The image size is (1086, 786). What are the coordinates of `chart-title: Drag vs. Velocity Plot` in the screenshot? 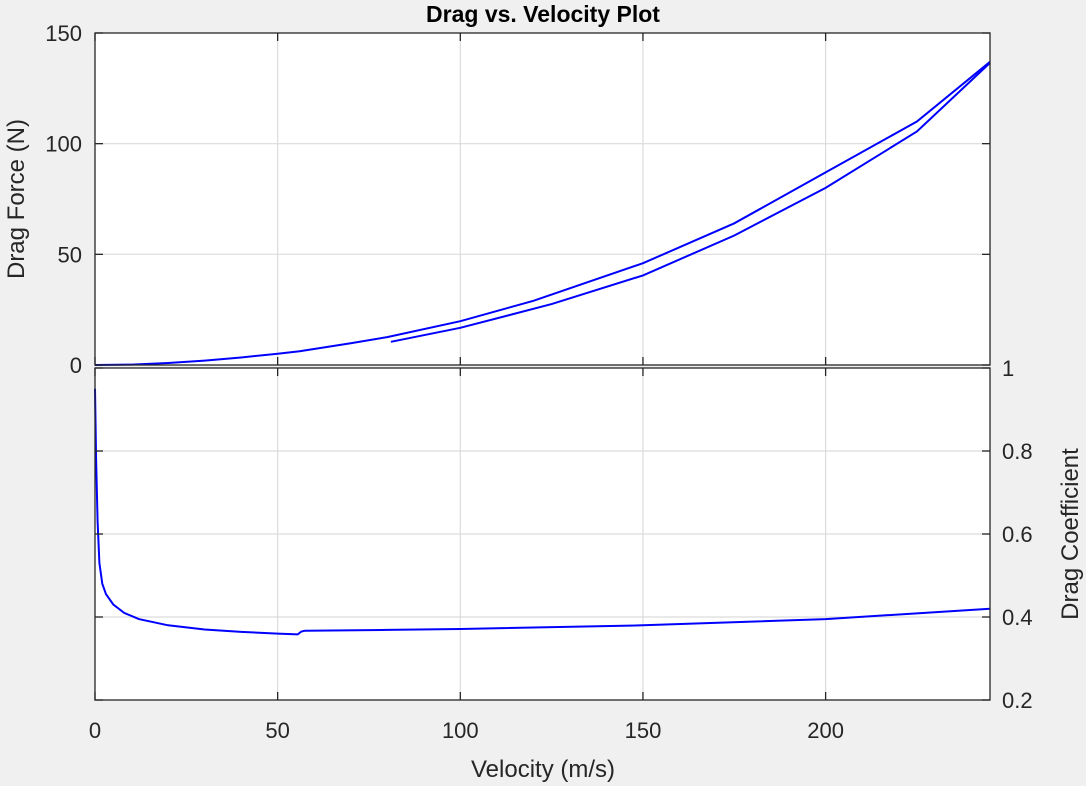 It's located at (543, 14).